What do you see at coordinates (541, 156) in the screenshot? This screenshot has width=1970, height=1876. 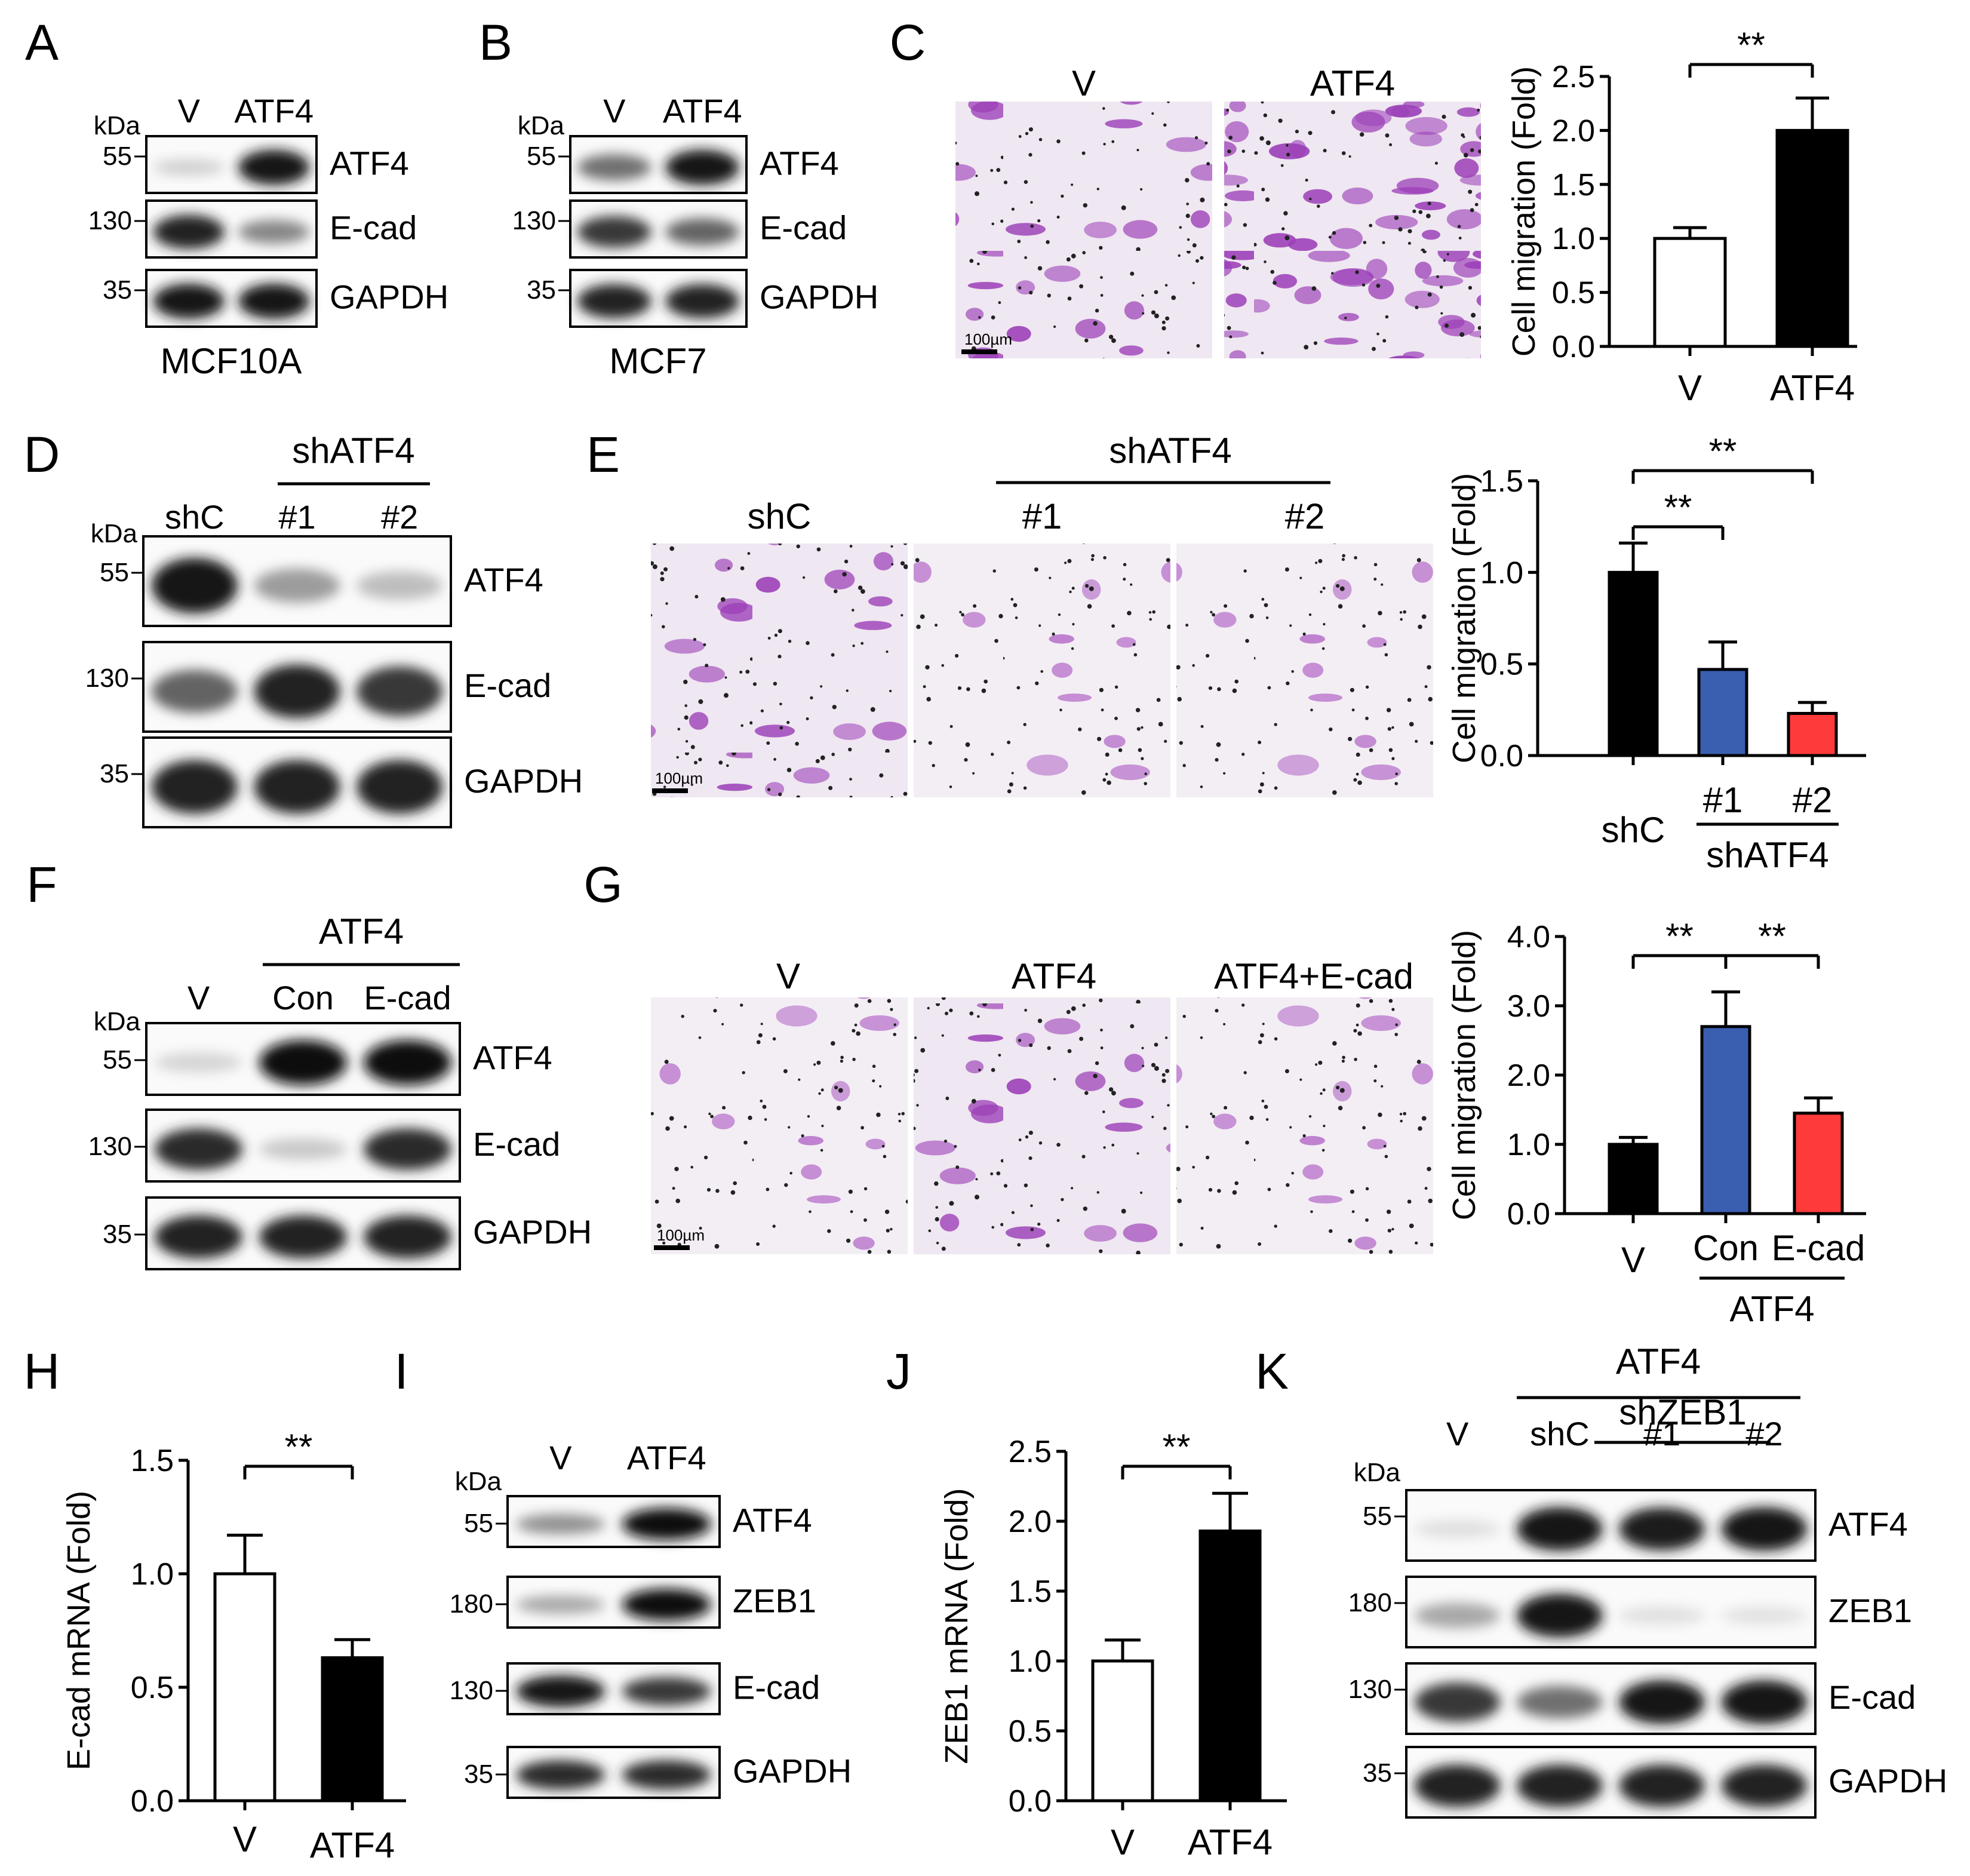 I see `mw-marker: 55` at bounding box center [541, 156].